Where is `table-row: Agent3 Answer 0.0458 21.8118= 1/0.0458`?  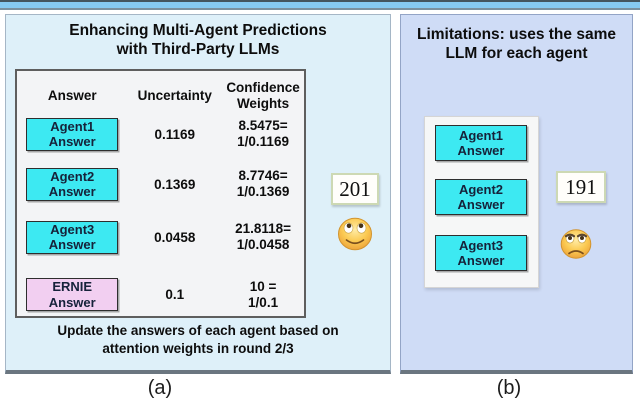
table-row: Agent3 Answer 0.0458 21.8118= 1/0.0458 is located at coordinates (160, 237).